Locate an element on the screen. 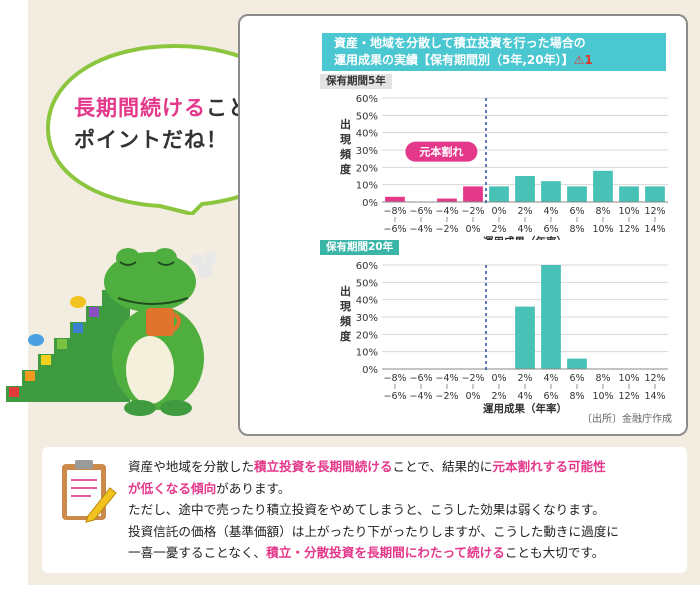 The image size is (700, 591). section-label-20yr: 保有期間20年 is located at coordinates (360, 247).